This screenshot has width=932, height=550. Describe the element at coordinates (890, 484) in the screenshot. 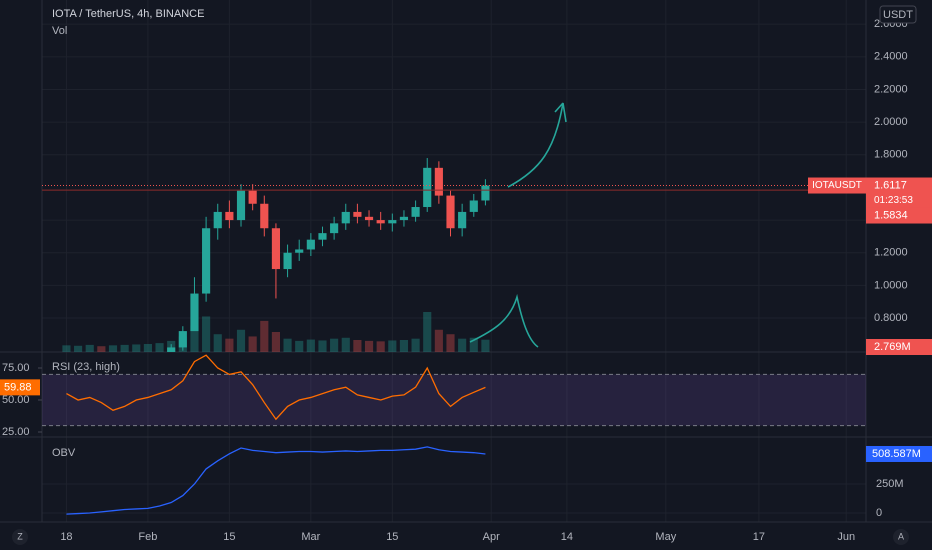

I see `obv-tick-label: 250M` at that location.